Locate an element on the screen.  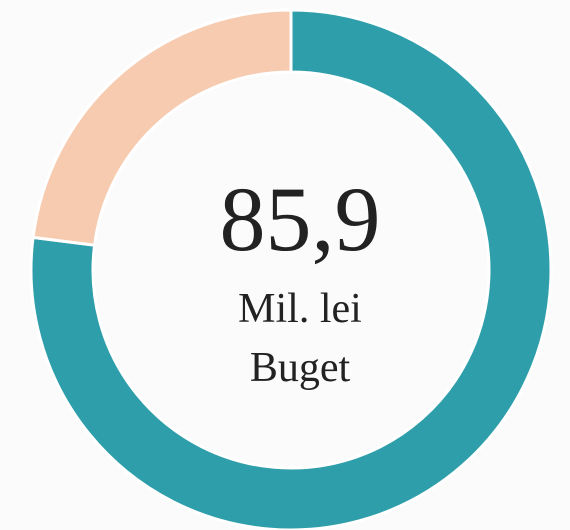
center-caption: Buget is located at coordinates (300, 368).